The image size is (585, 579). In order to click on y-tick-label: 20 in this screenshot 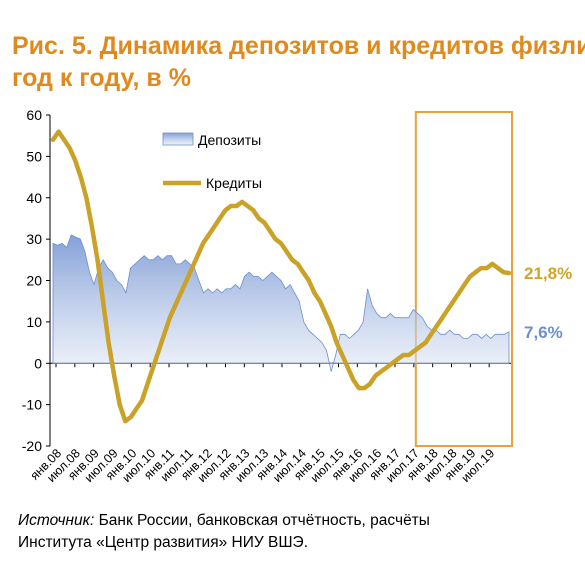, I will do `click(34, 281)`.